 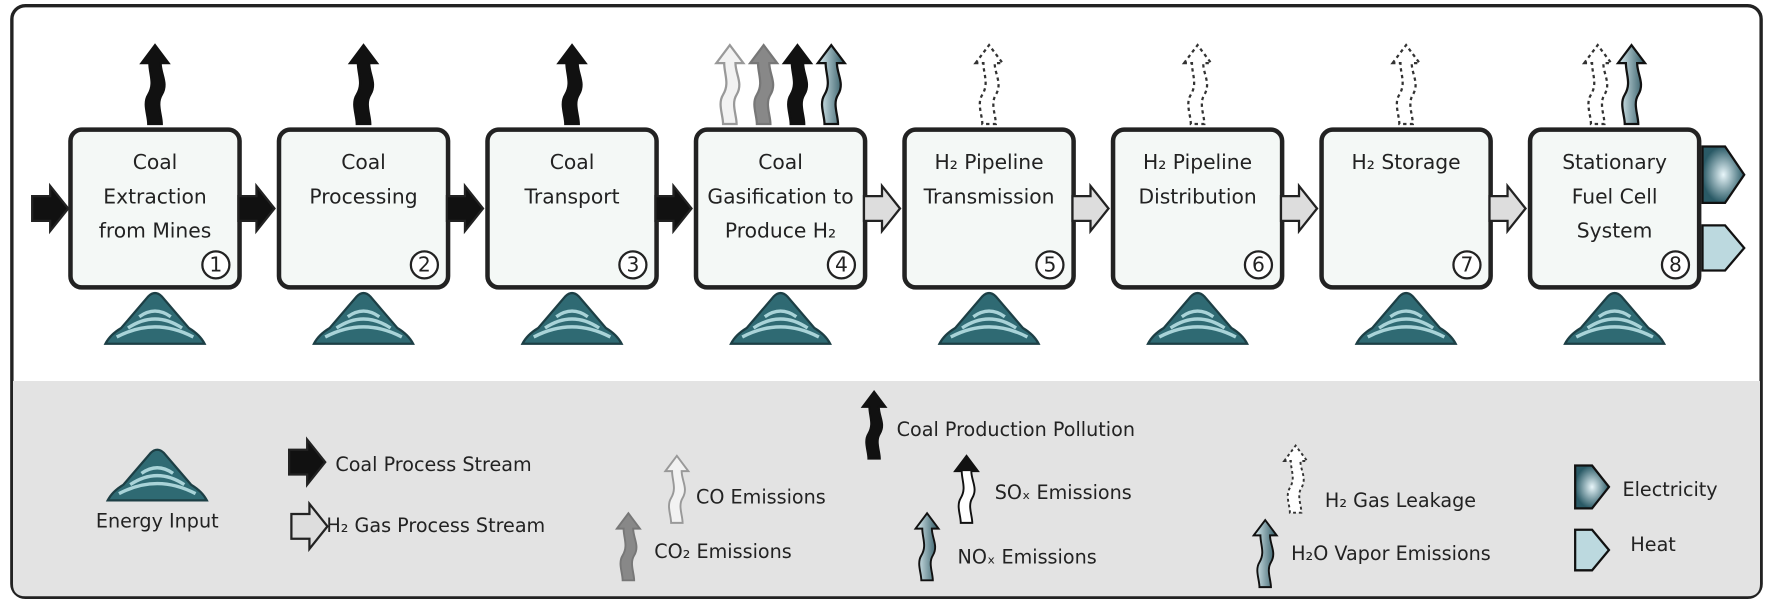 I want to click on legend-label: H₂ Gas Leakage, so click(x=1400, y=500).